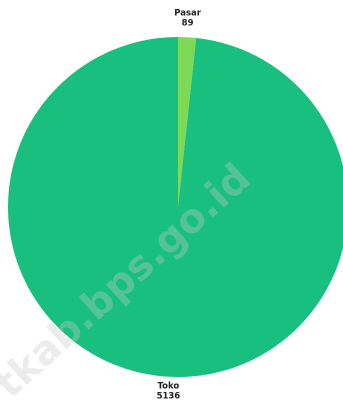 Image resolution: width=343 pixels, height=415 pixels. What do you see at coordinates (188, 23) in the screenshot?
I see `slice-value-pasar: 89` at bounding box center [188, 23].